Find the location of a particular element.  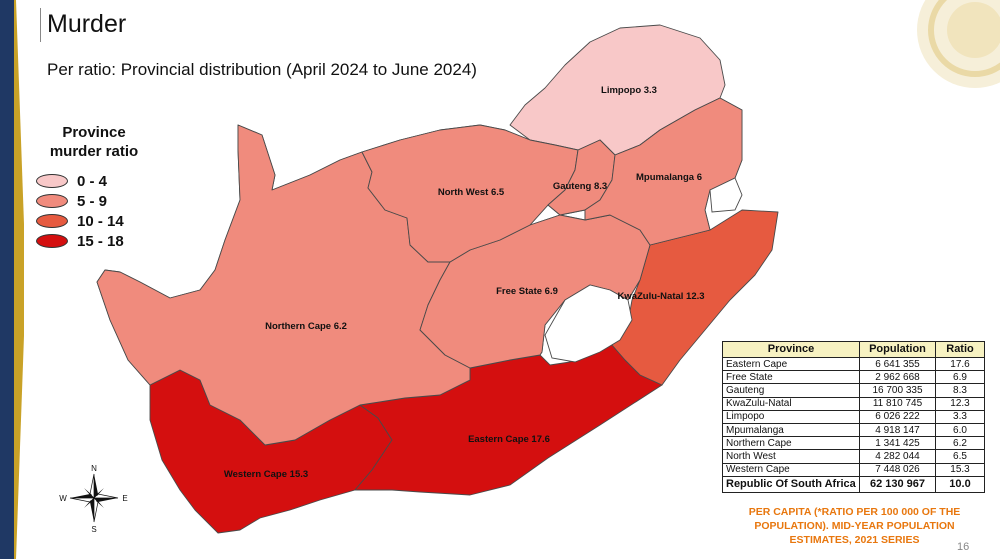

table-row: Eastern Cape 6 641 355 17.6 is located at coordinates (853, 364).